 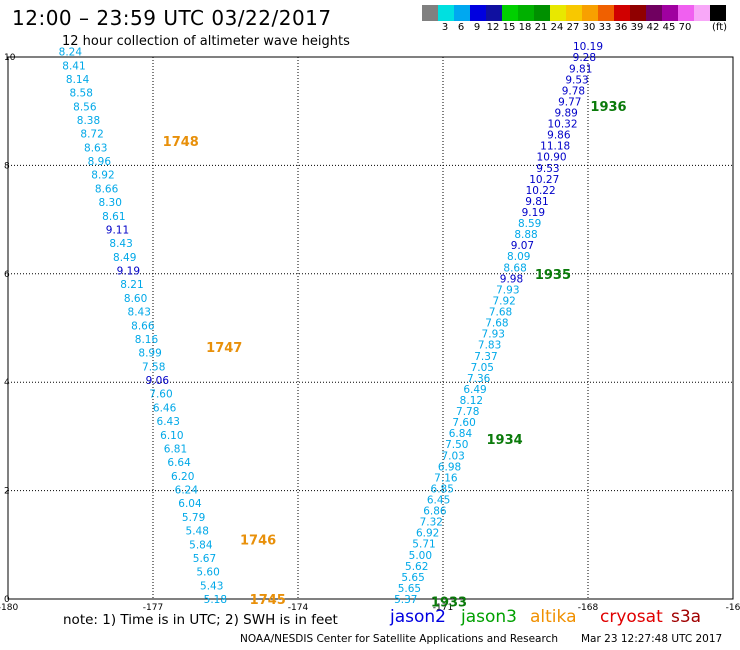 I want to click on wave-height-label: 5.18, so click(x=215, y=600).